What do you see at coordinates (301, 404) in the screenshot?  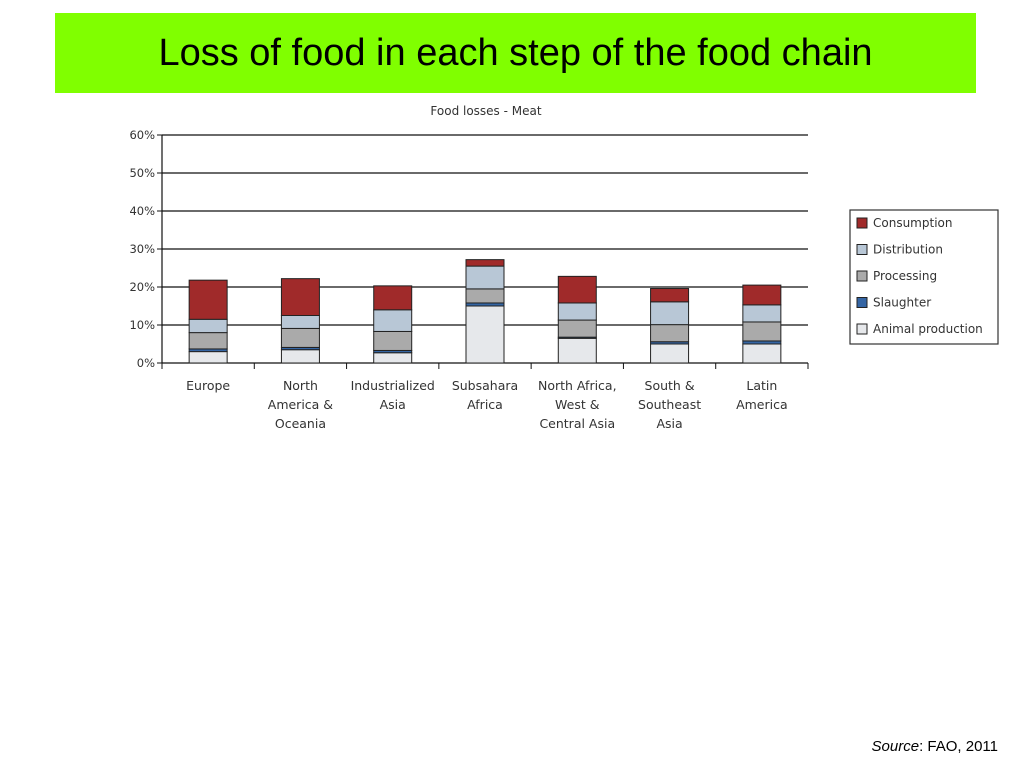 I see `x-tick-label: North America & Oceania` at bounding box center [301, 404].